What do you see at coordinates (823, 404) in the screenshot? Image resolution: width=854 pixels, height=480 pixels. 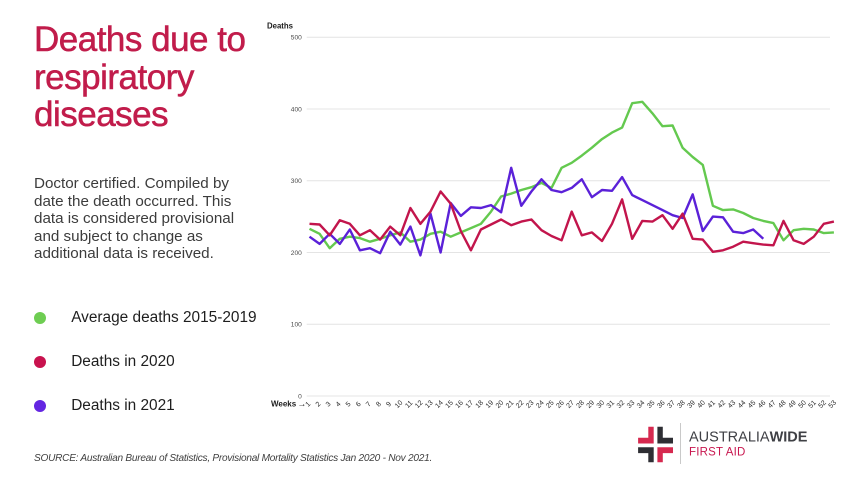 I see `svg-text: 52` at bounding box center [823, 404].